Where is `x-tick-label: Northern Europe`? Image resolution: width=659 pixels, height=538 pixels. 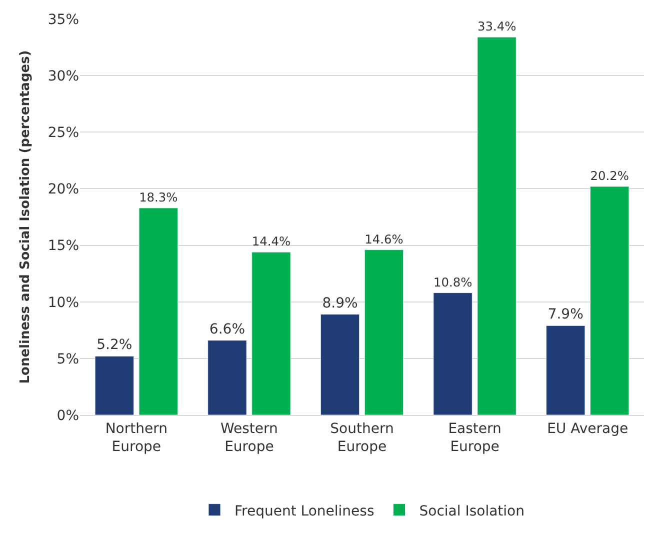
x-tick-label: Northern Europe is located at coordinates (136, 437).